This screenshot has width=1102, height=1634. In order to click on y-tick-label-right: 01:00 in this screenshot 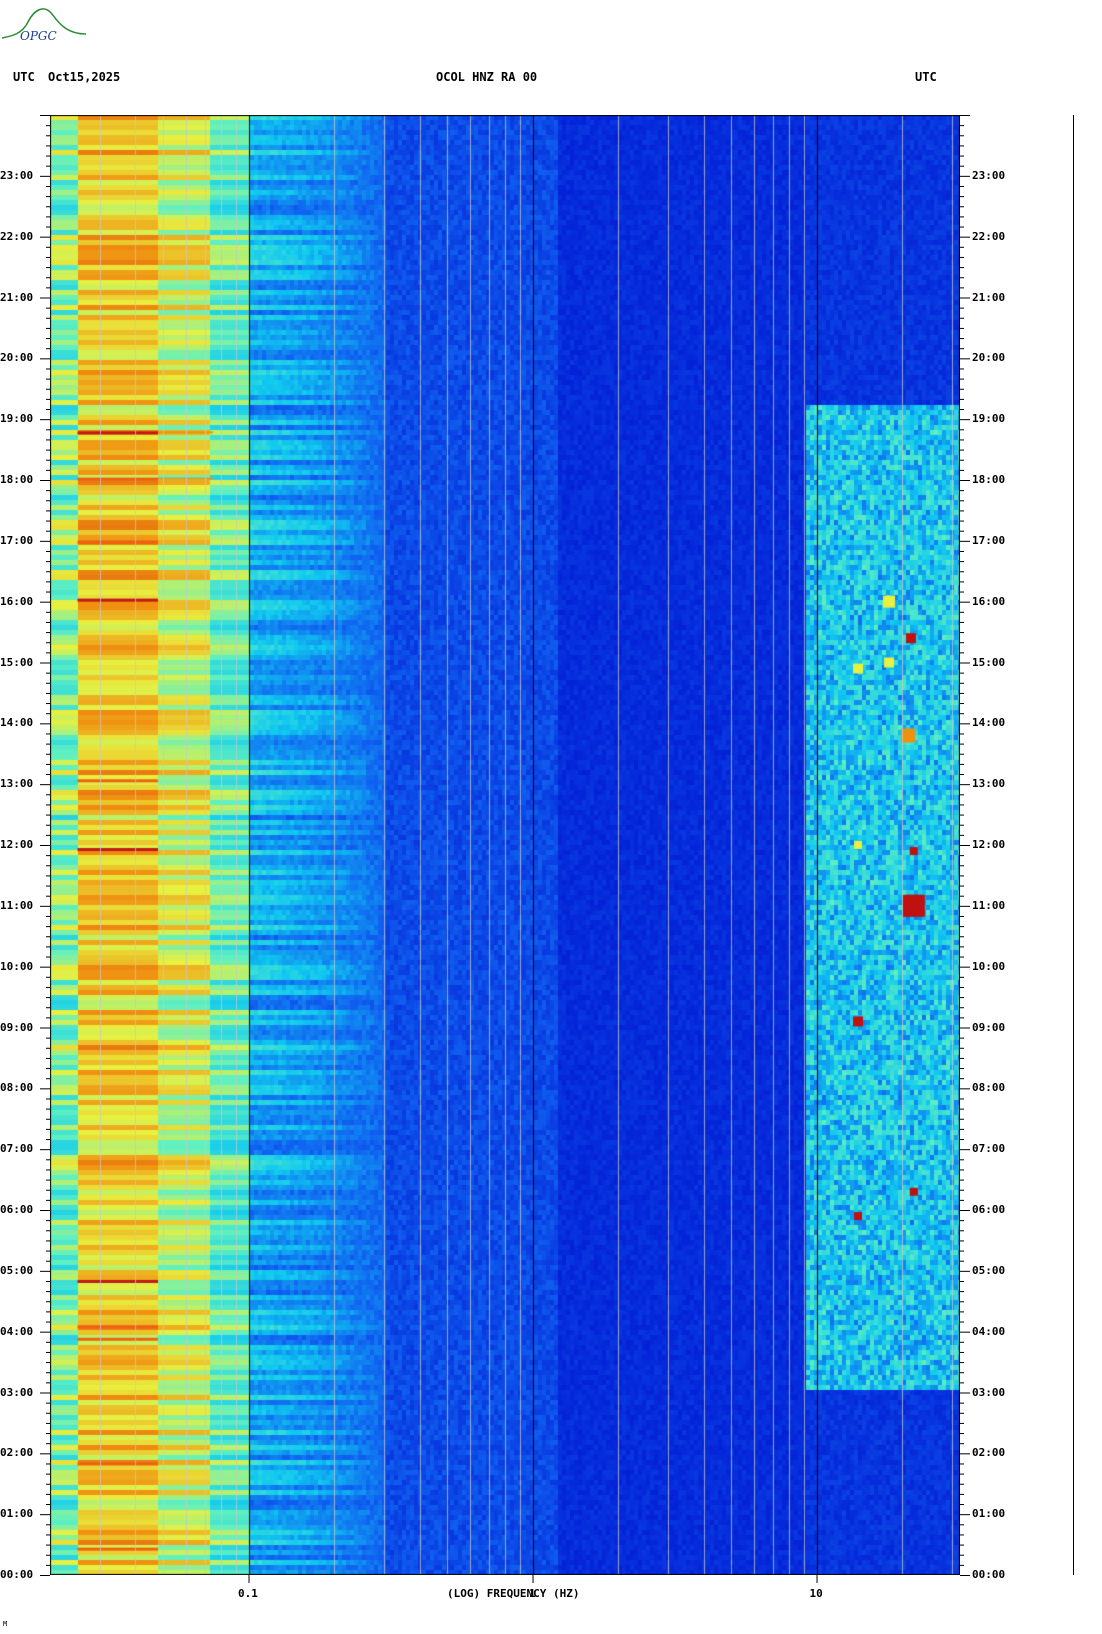, I will do `click(989, 1514)`.